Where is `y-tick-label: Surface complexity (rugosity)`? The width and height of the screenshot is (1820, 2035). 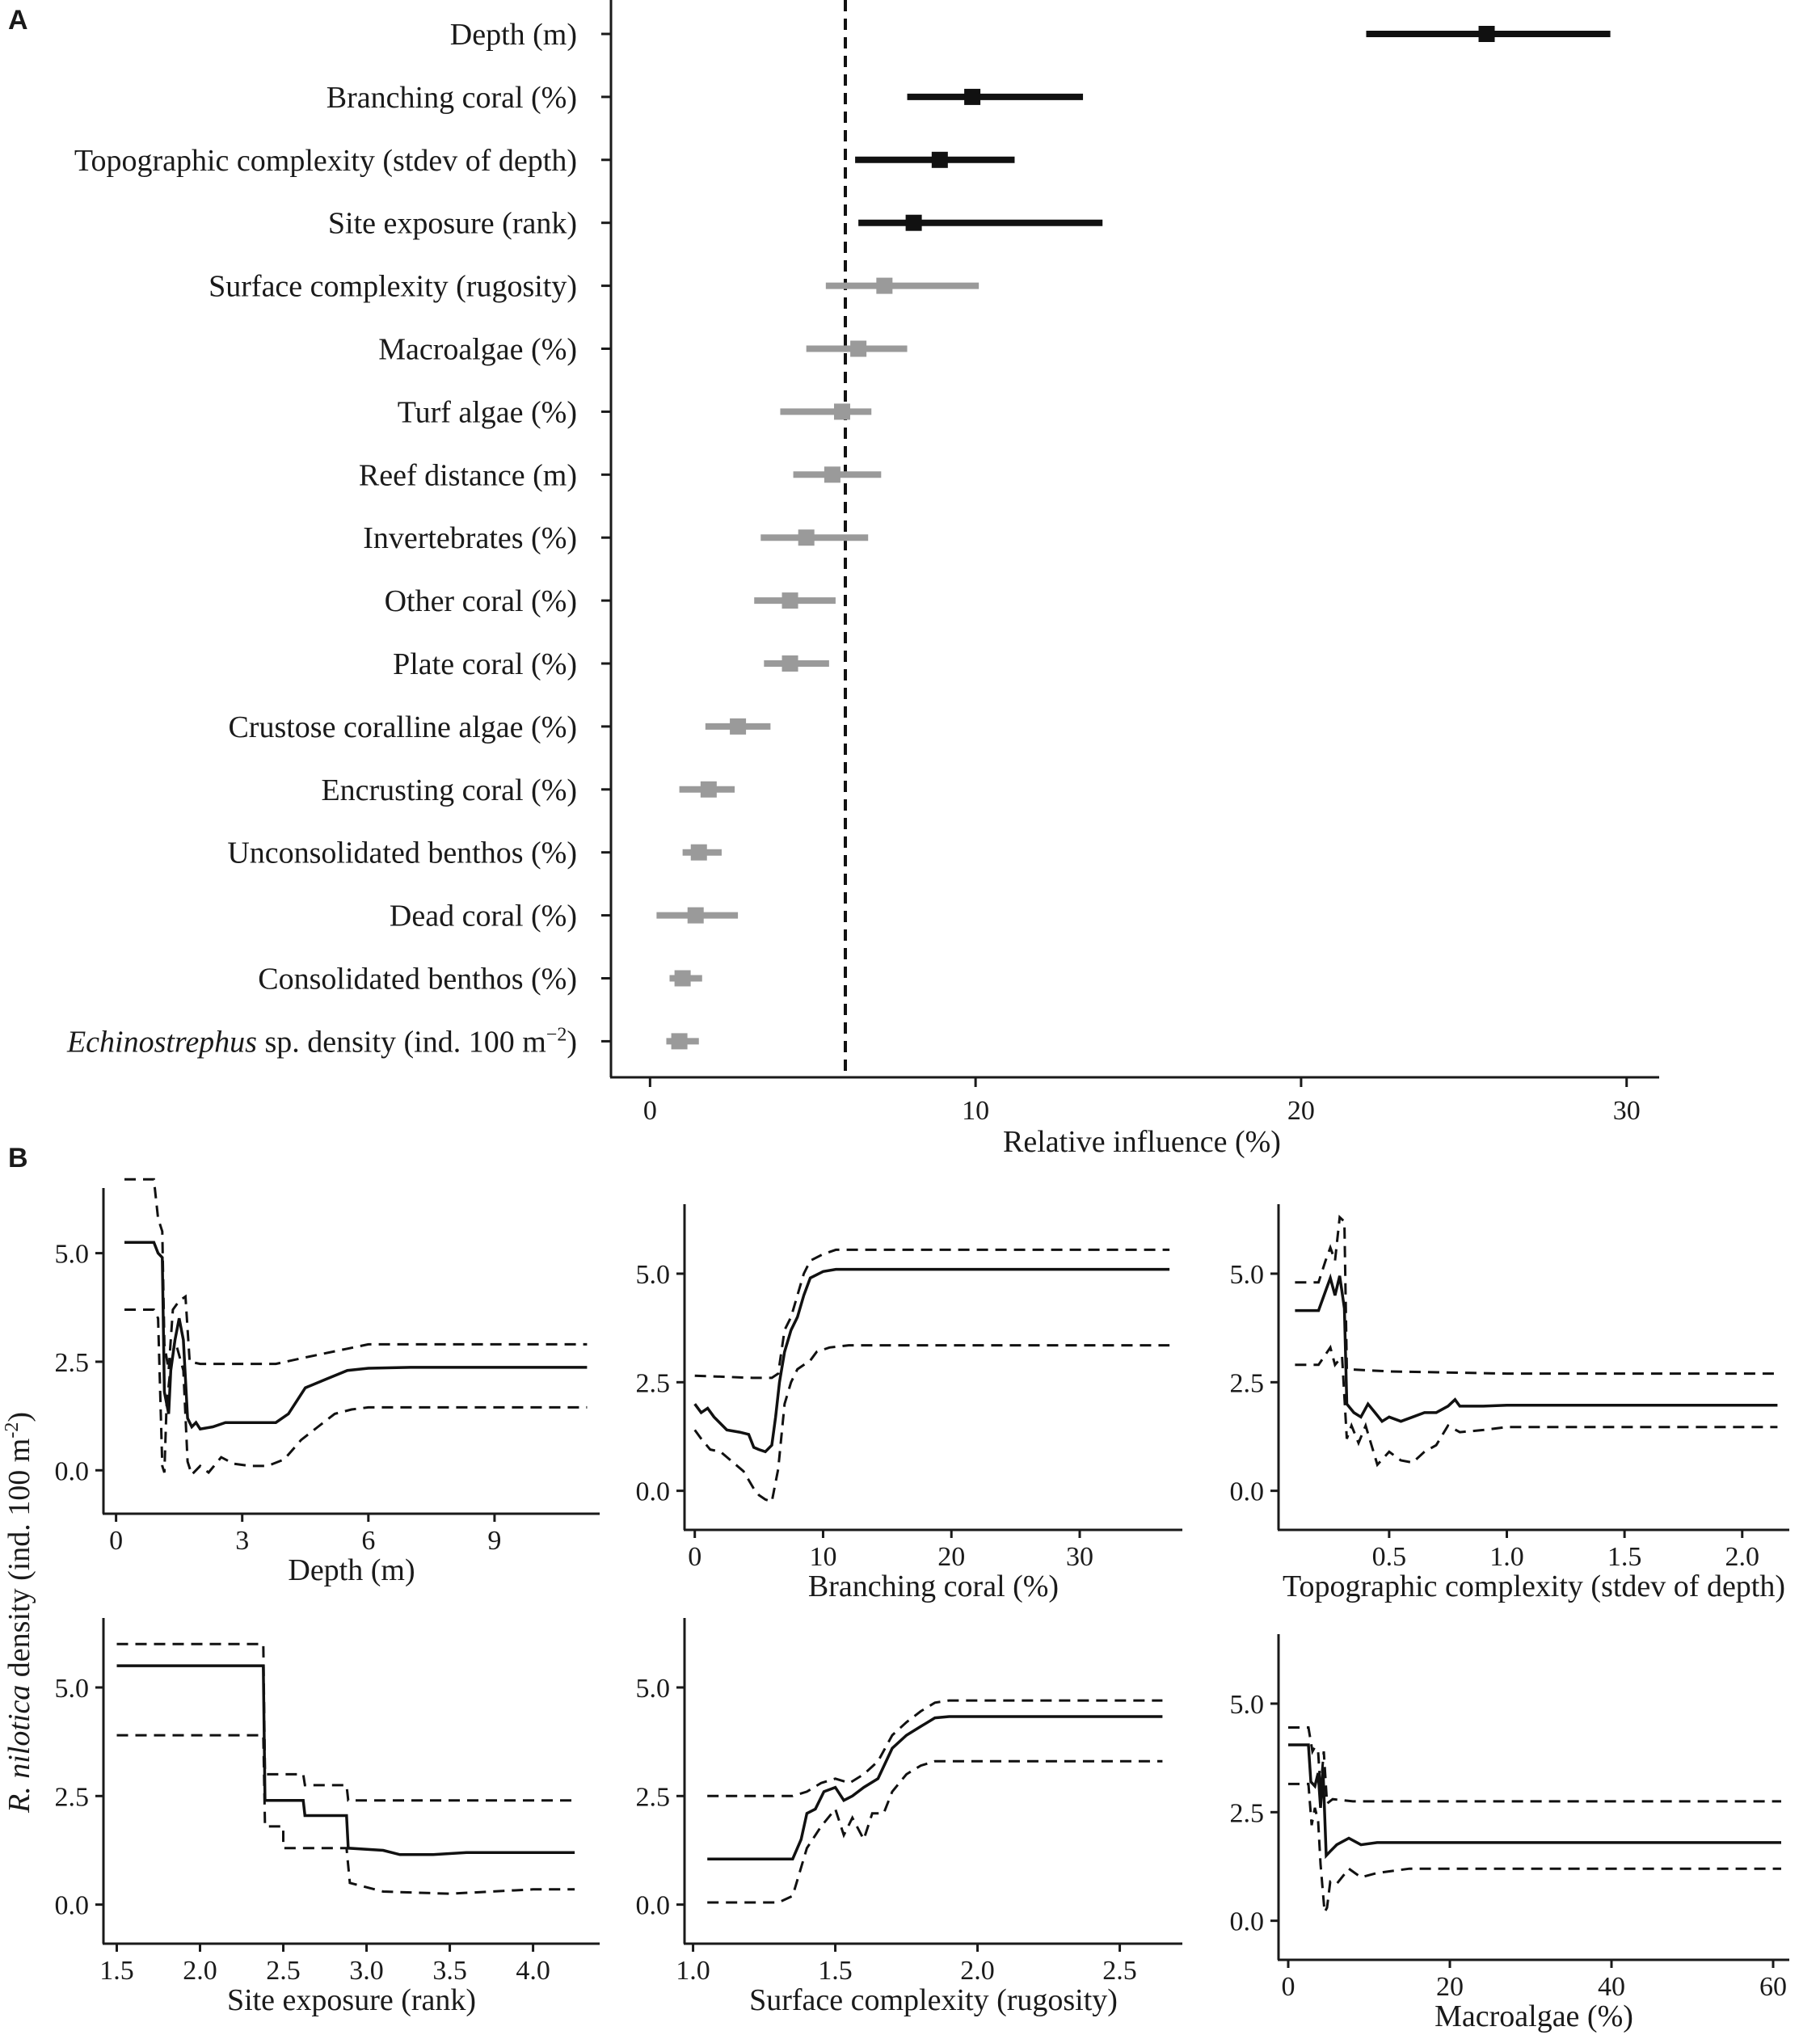 y-tick-label: Surface complexity (rugosity) is located at coordinates (393, 287).